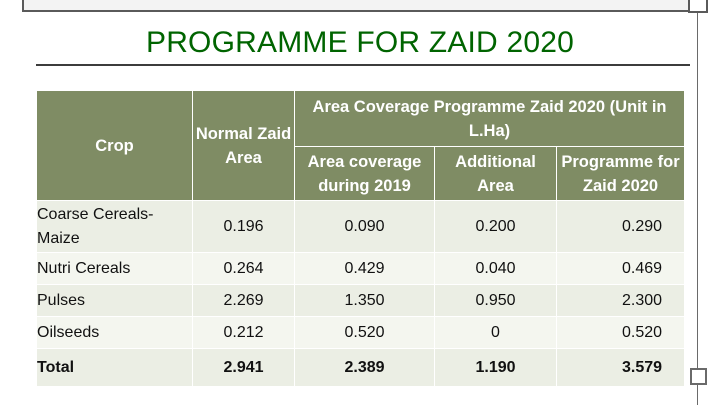 This screenshot has height=405, width=720. I want to click on header-crop: Crop, so click(114, 145).